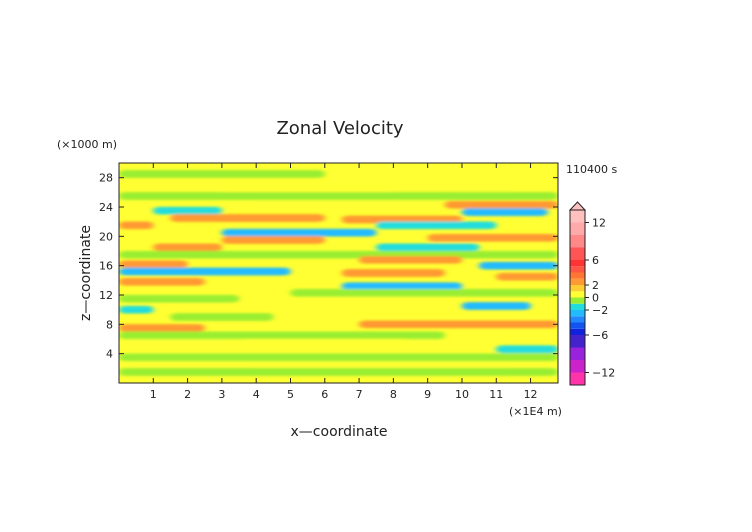 The width and height of the screenshot is (752, 532). What do you see at coordinates (324, 394) in the screenshot?
I see `x-tick-label: 6` at bounding box center [324, 394].